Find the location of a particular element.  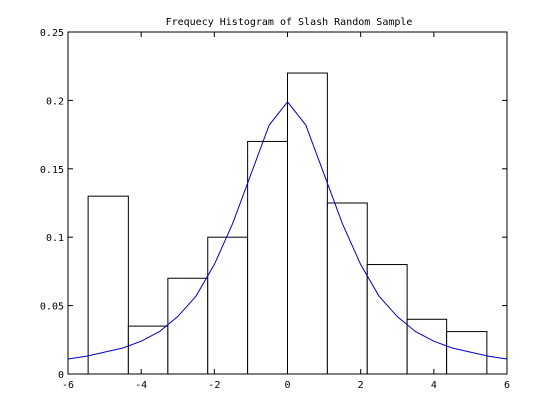

y-tick-label: 0.25 is located at coordinates (52, 33).